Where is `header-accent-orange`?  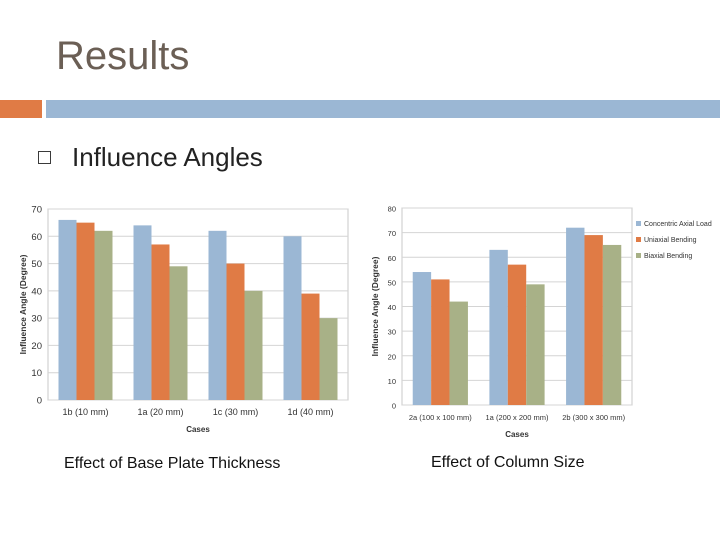 header-accent-orange is located at coordinates (21, 109).